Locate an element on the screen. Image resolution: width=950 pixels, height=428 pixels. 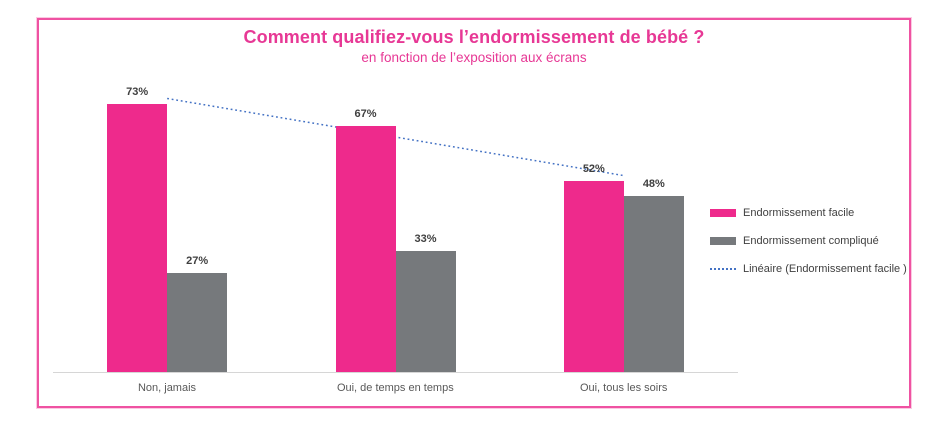
value-label: 73% is located at coordinates (137, 92).